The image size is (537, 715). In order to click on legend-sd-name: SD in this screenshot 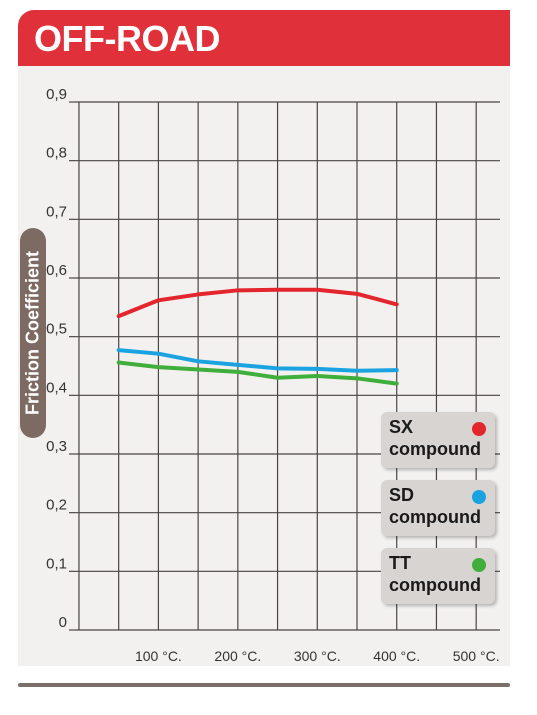, I will do `click(402, 495)`.